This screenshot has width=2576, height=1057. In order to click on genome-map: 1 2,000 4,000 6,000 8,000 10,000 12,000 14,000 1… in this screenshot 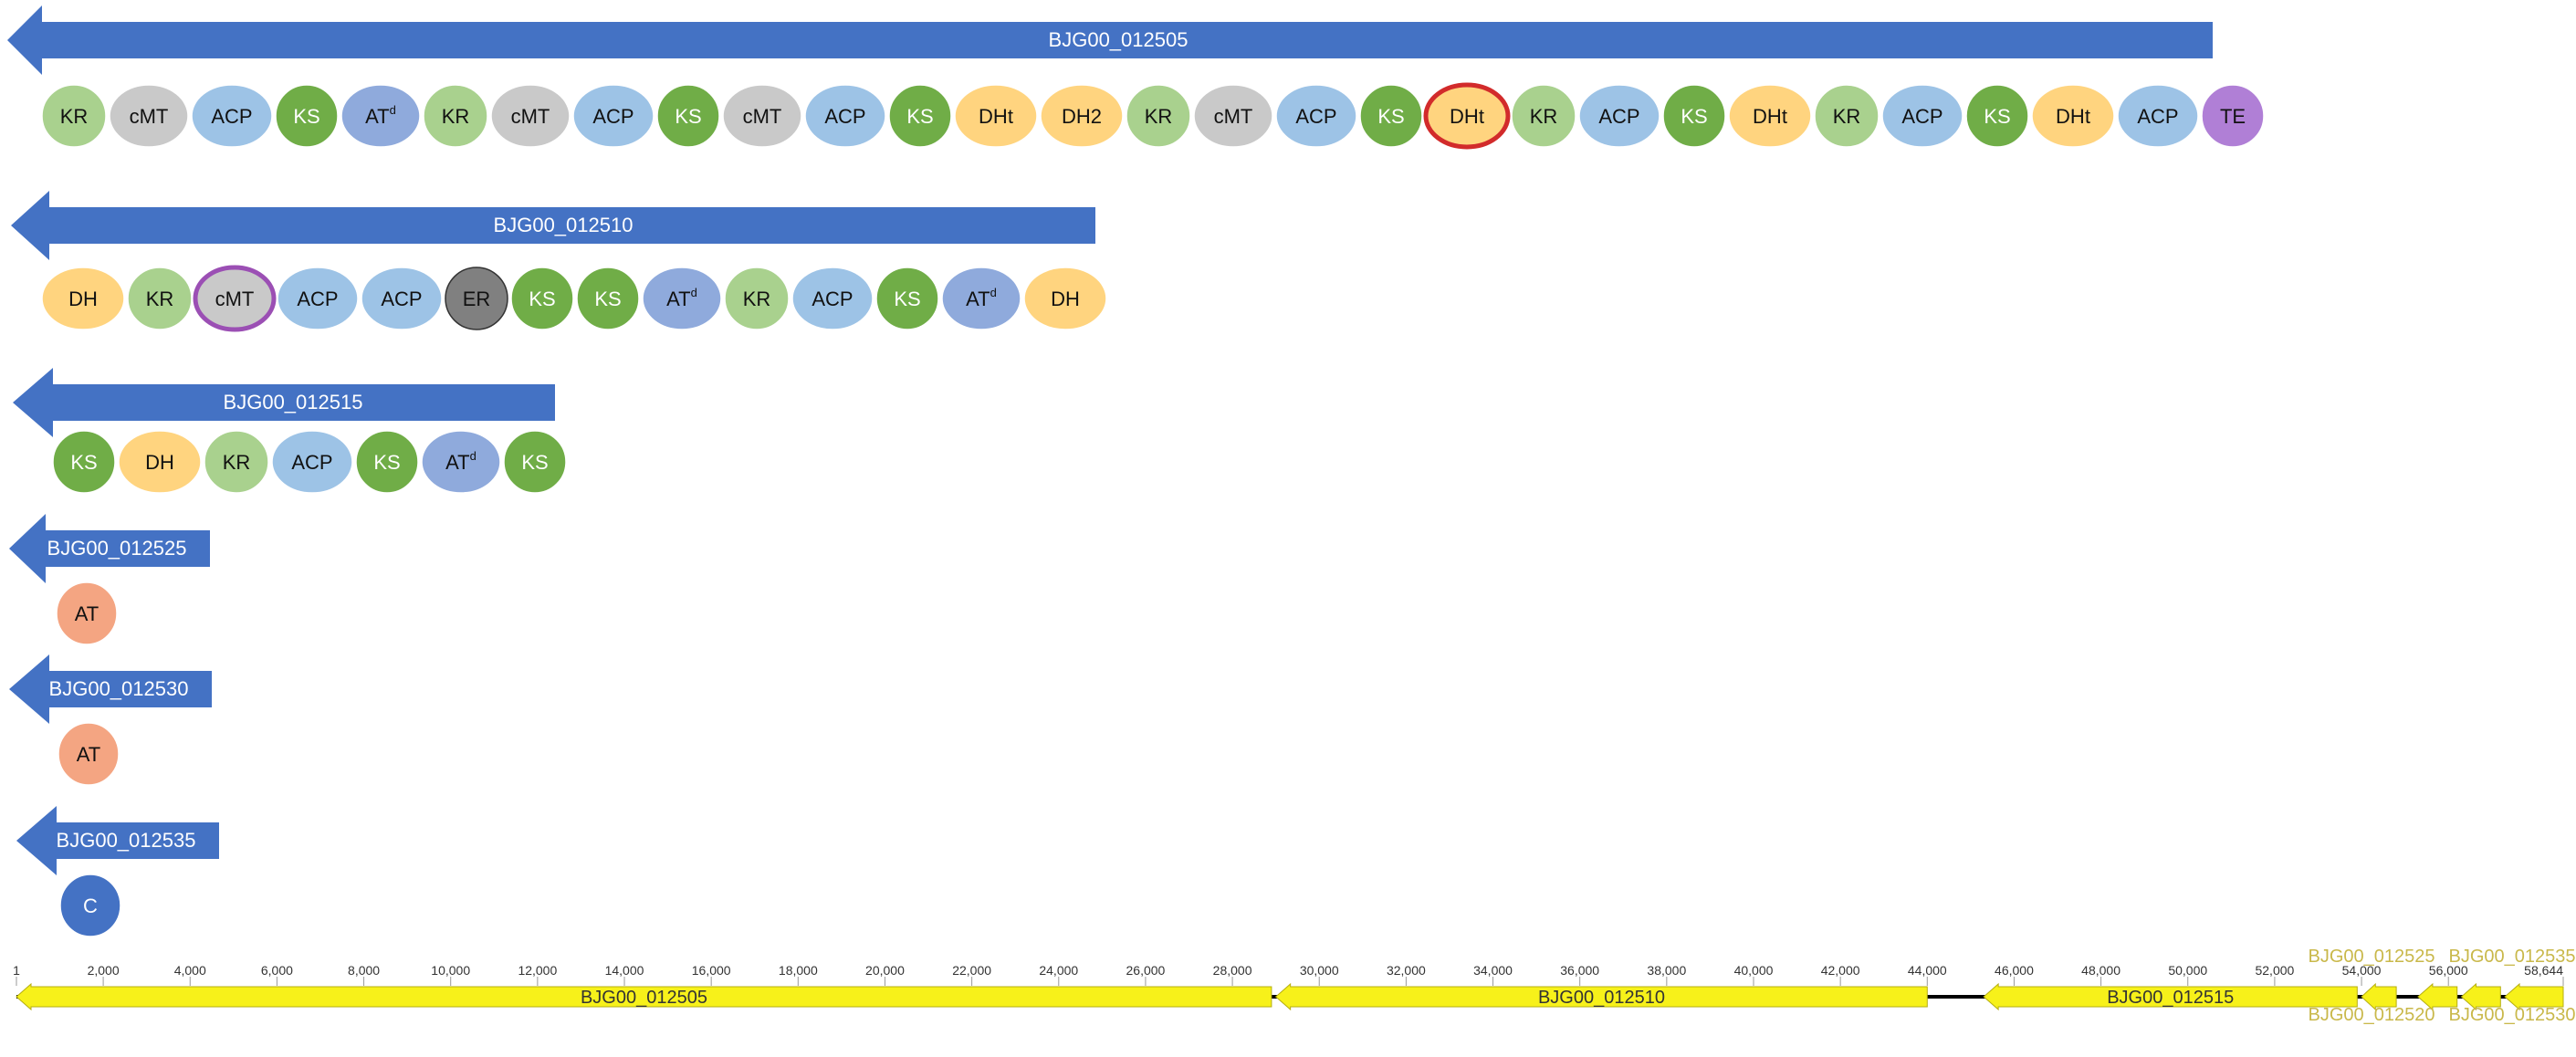, I will do `click(1294, 986)`.